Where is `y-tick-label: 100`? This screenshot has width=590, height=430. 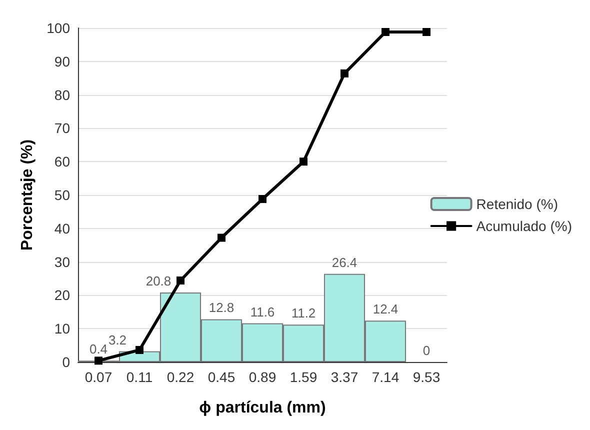
y-tick-label: 100 is located at coordinates (58, 28).